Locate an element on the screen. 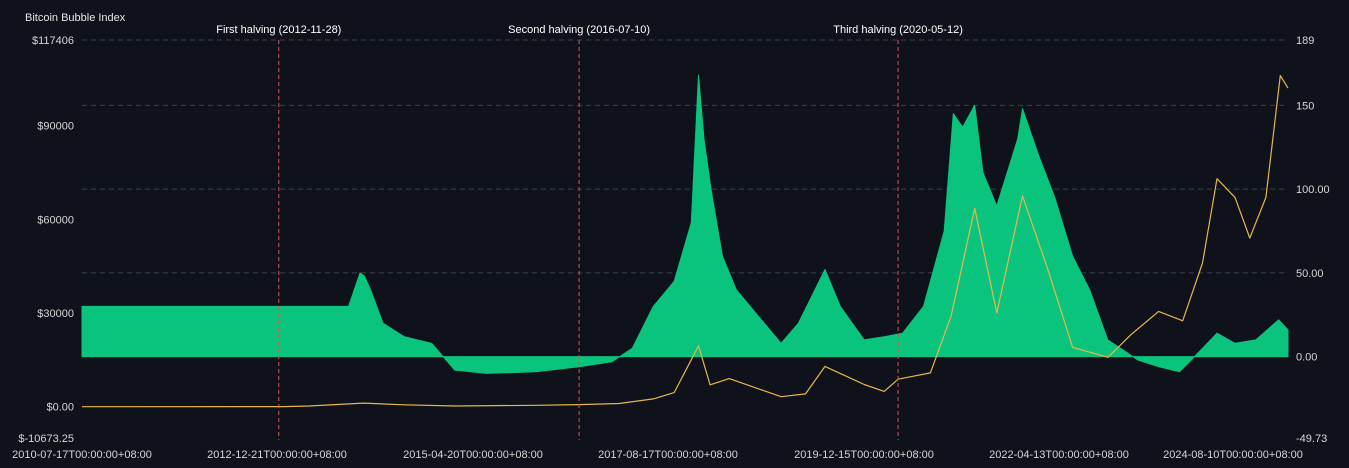 This screenshot has height=468, width=1349. chart-title: Bitcoin Bubble Index is located at coordinates (75, 18).